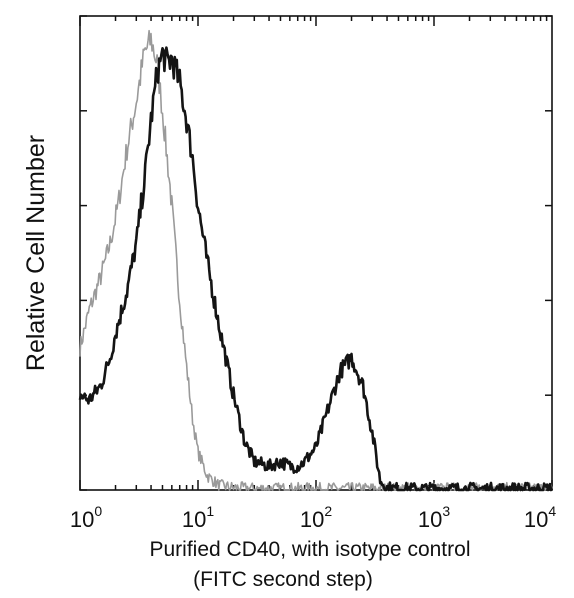  I want to click on x-tick-label: 10⁰, so click(86, 517).